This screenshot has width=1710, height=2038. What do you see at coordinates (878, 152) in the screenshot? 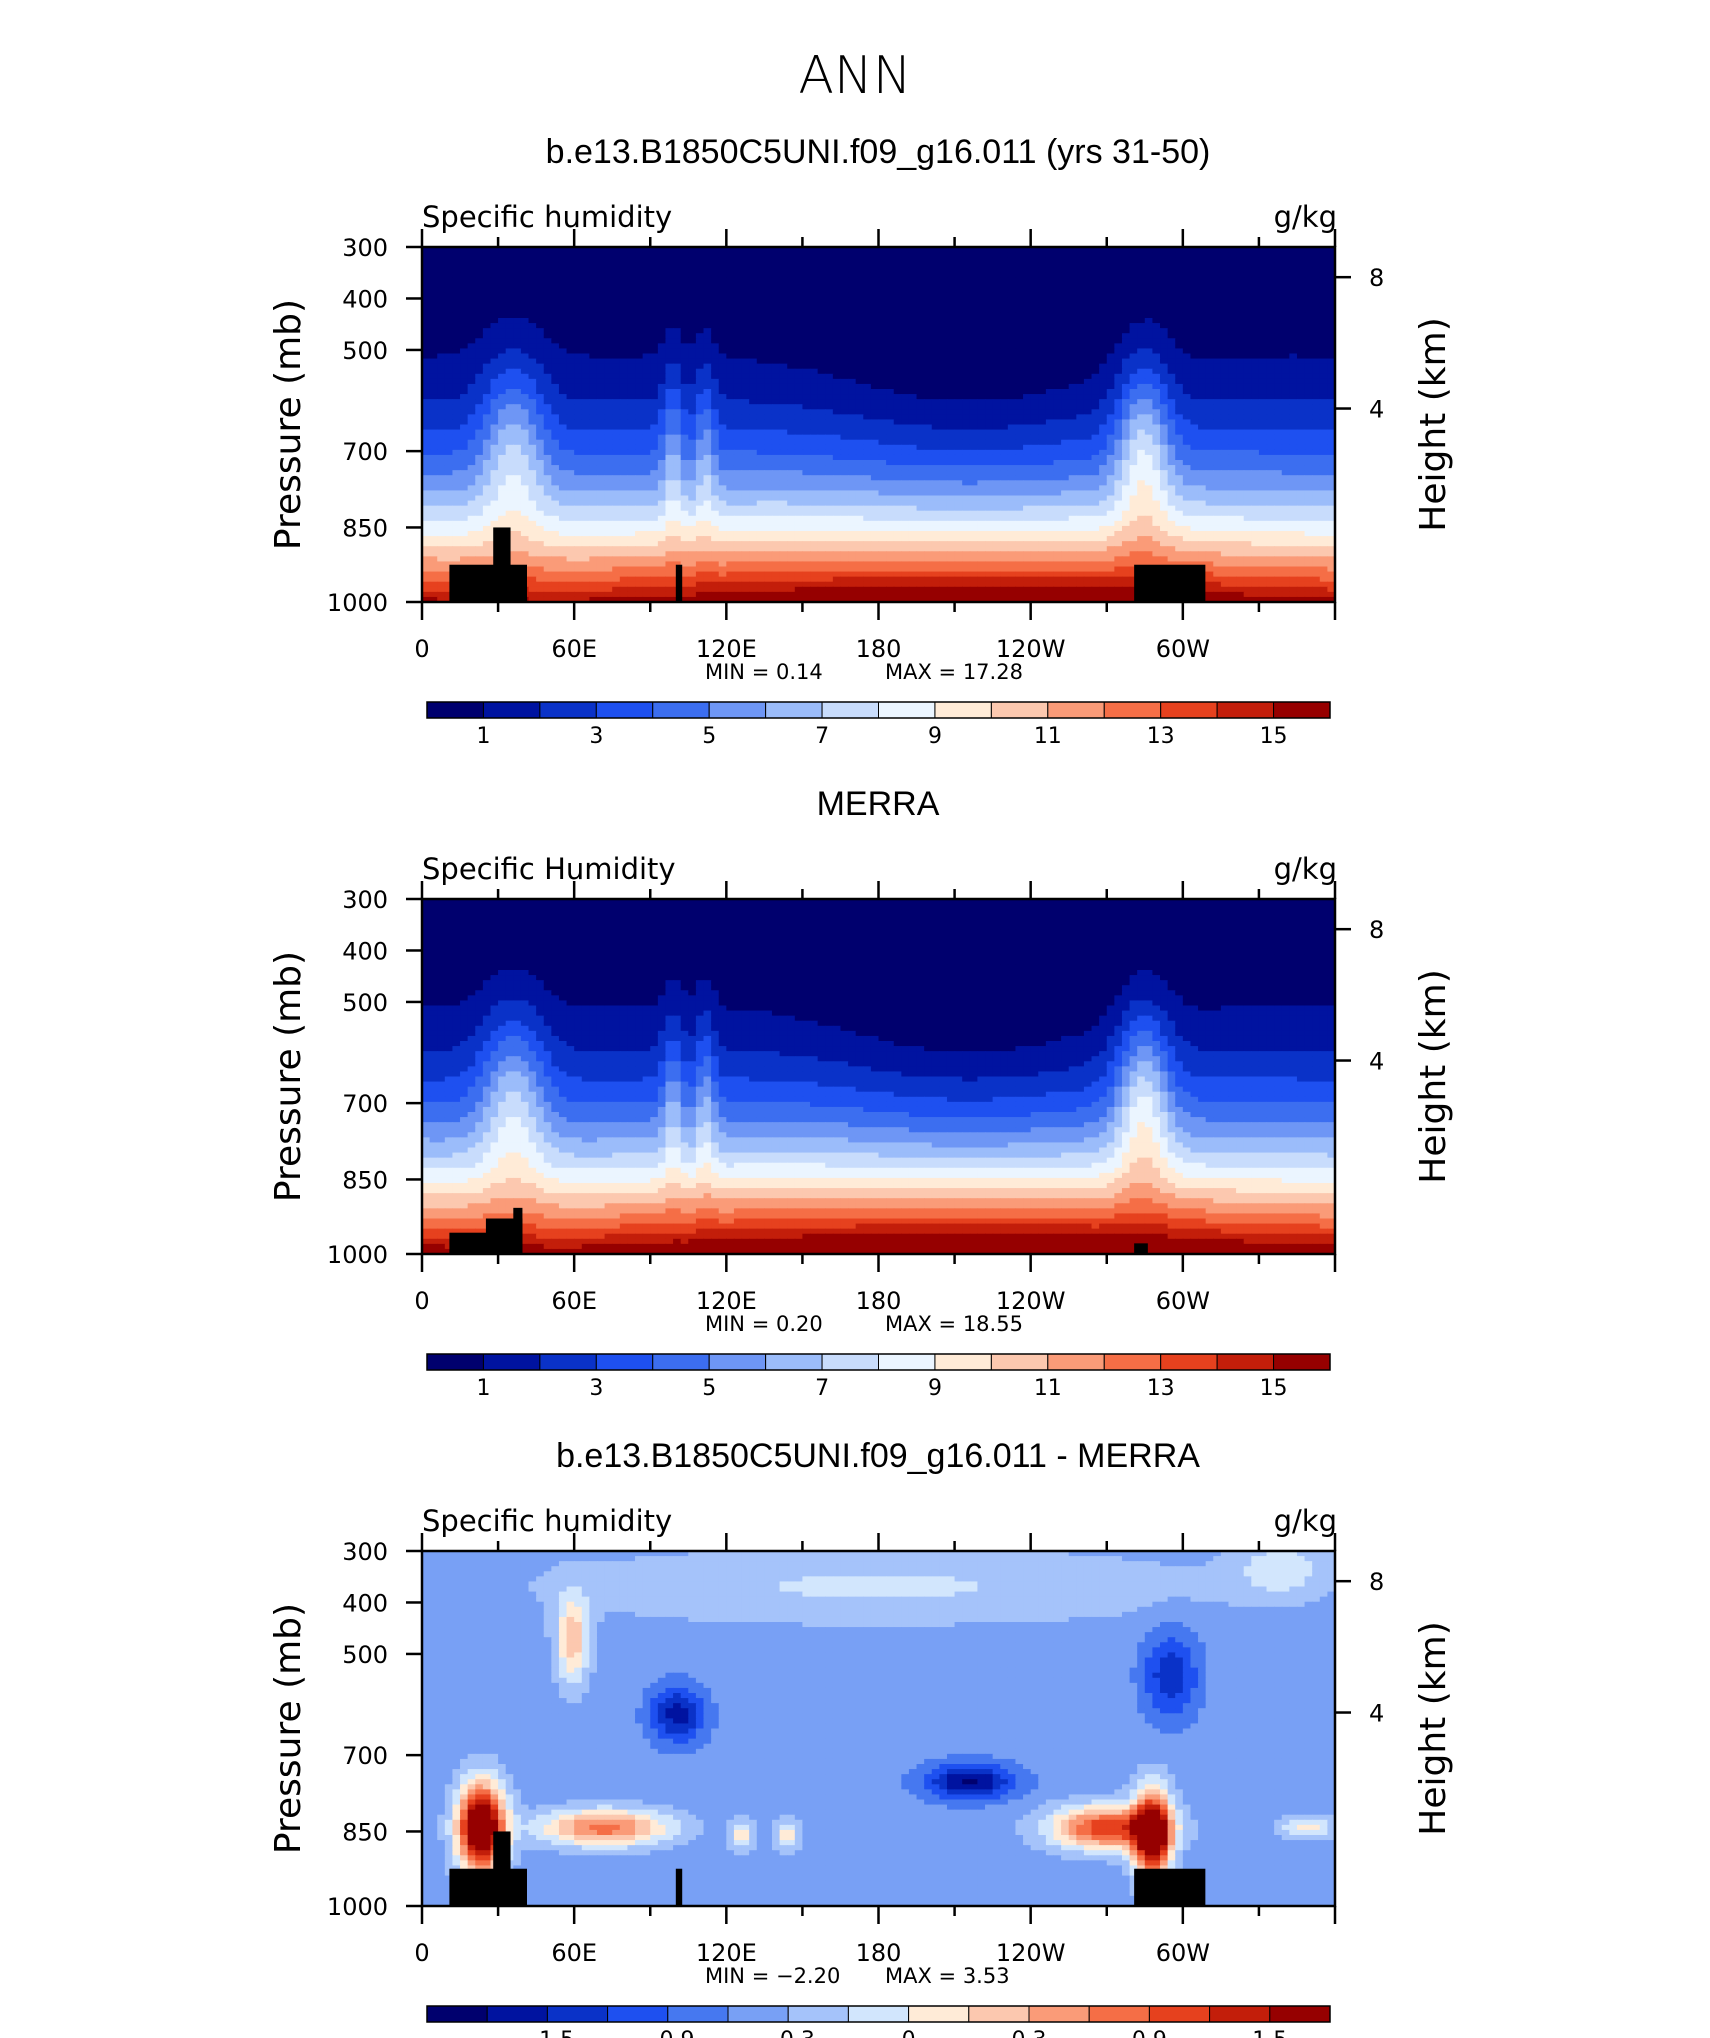
I see `panel-title: b.e13.B1850C5UNI.f09_g16.011 (yrs 31-50)` at bounding box center [878, 152].